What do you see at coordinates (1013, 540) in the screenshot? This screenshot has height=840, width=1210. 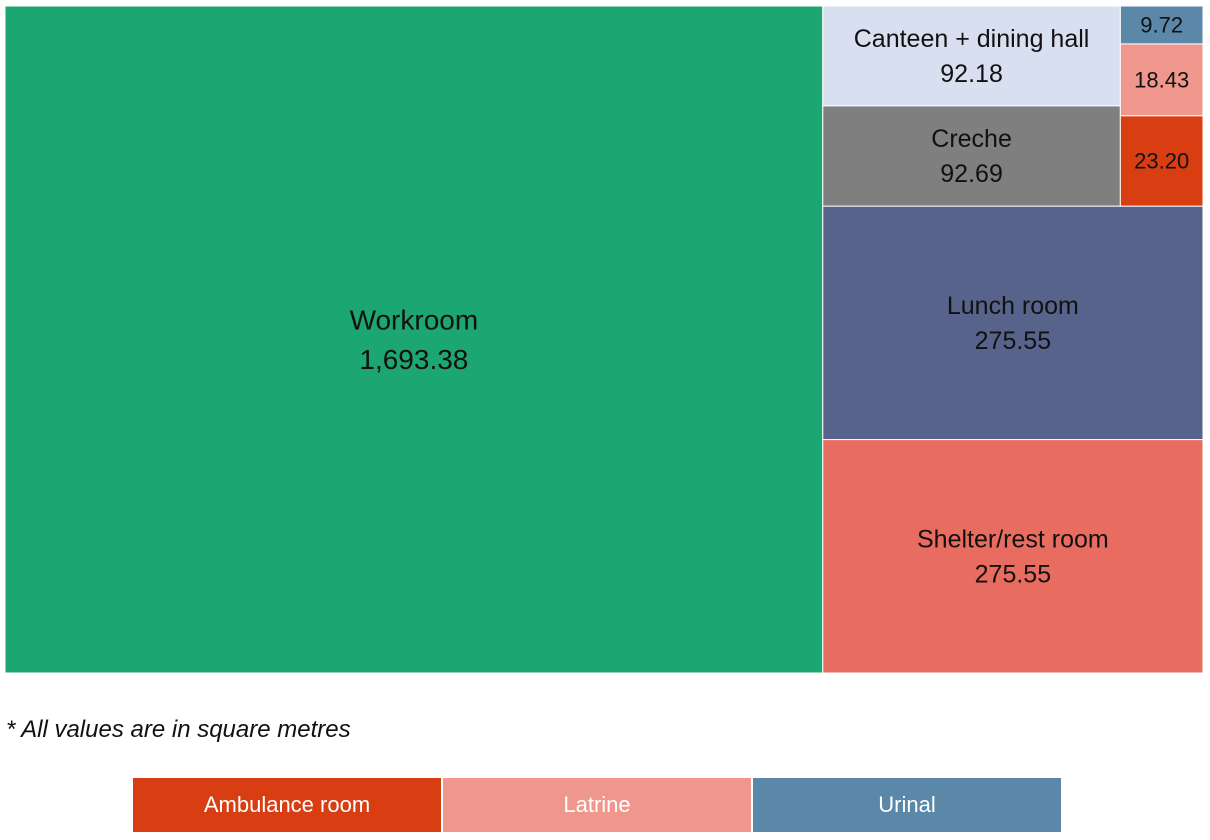 I see `tile-label-shelter-rest-room: Shelter/rest room` at bounding box center [1013, 540].